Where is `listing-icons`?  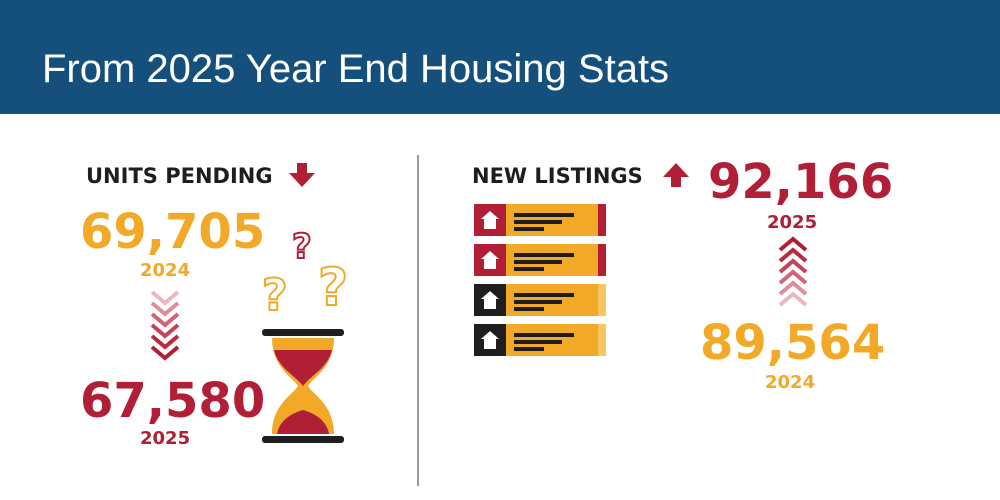
listing-icons is located at coordinates (540, 280).